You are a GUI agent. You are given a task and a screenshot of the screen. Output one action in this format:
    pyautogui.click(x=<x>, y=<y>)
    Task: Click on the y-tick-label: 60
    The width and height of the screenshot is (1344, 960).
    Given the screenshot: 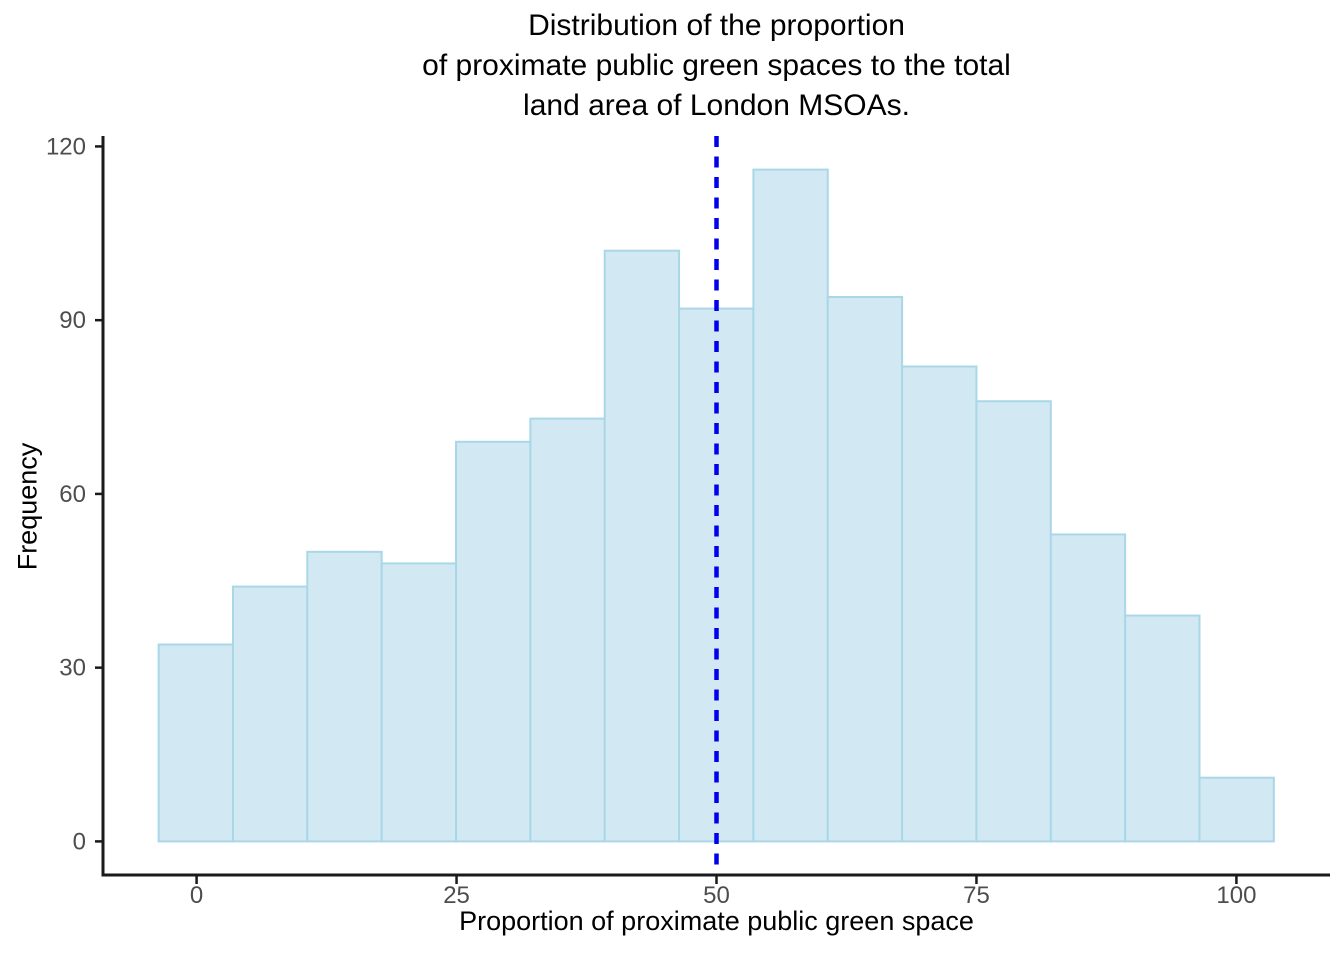 What is the action you would take?
    pyautogui.click(x=72, y=494)
    